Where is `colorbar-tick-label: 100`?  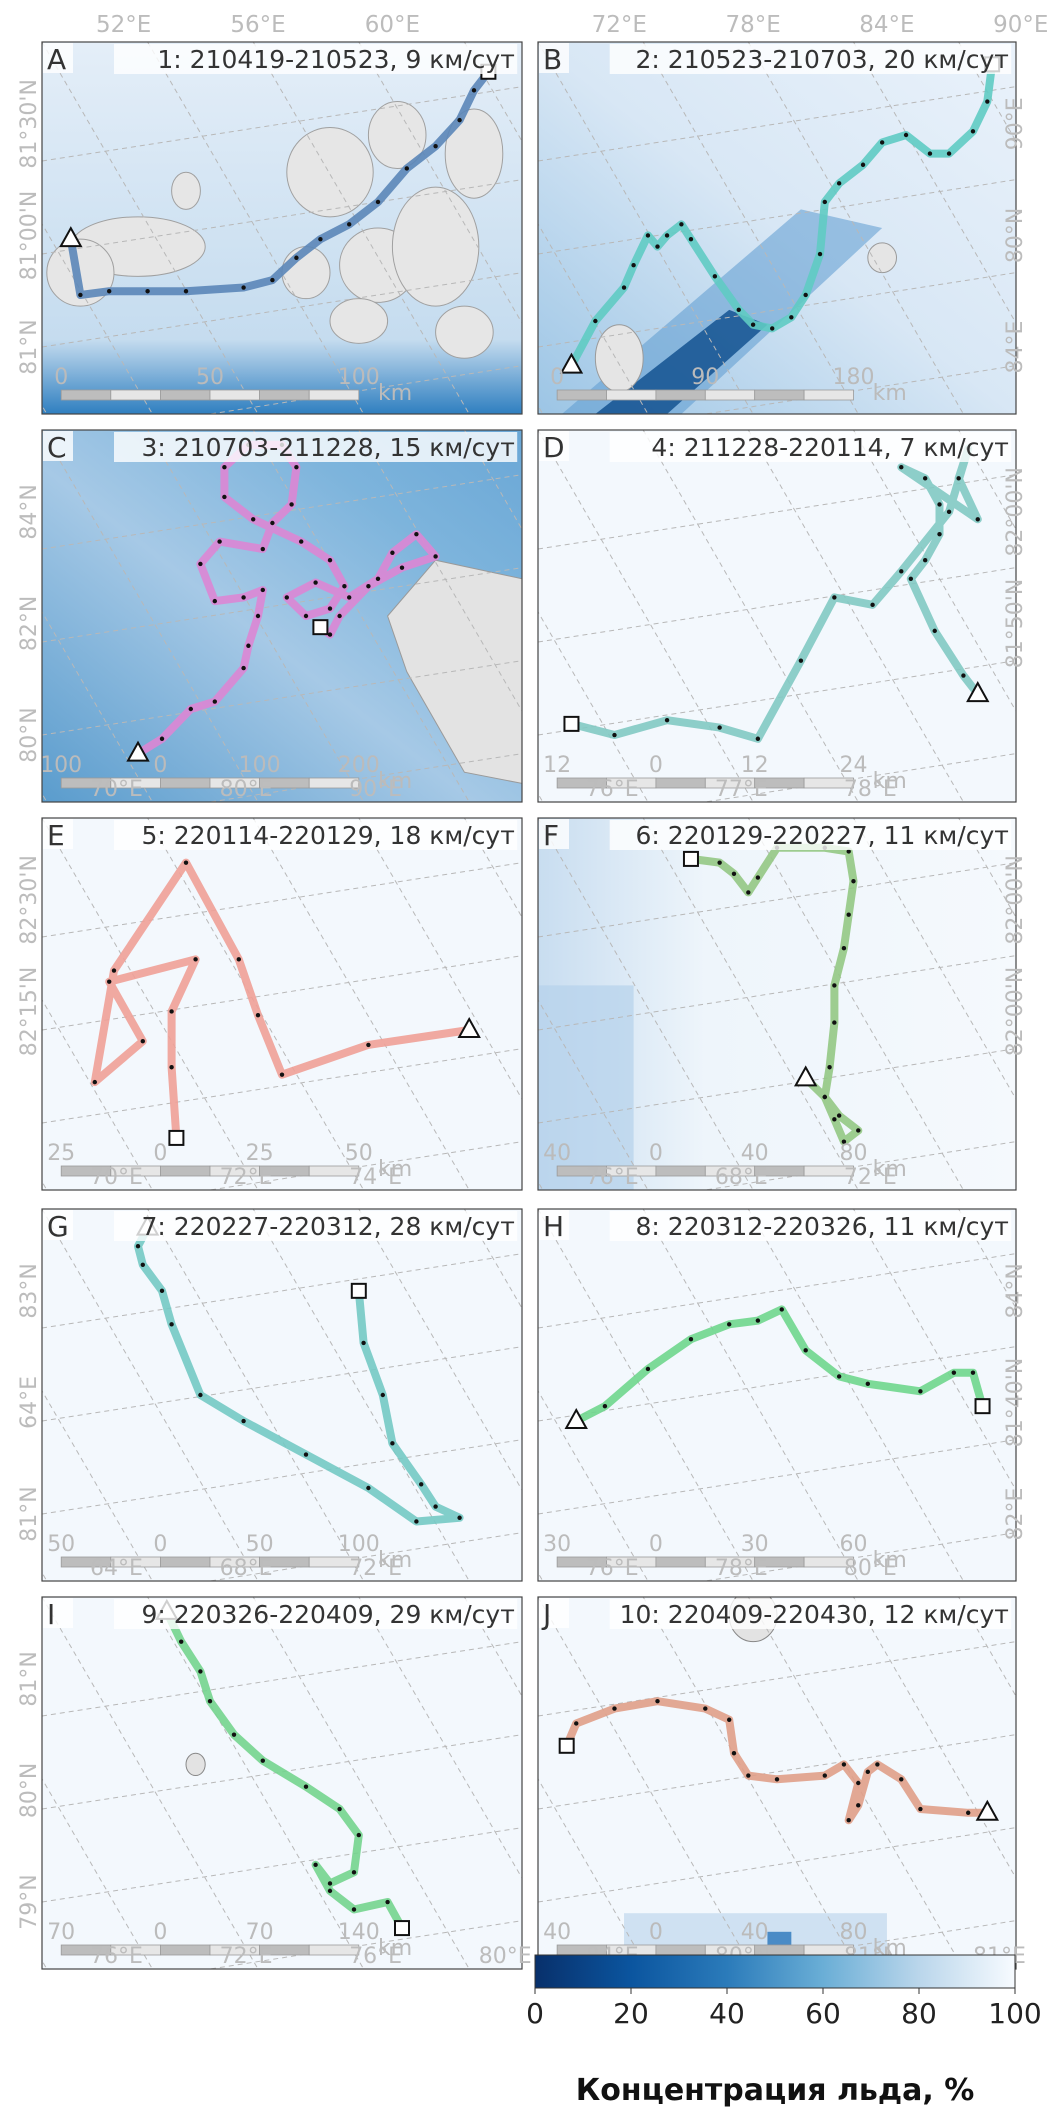
colorbar-tick-label: 100 is located at coordinates (1014, 2013).